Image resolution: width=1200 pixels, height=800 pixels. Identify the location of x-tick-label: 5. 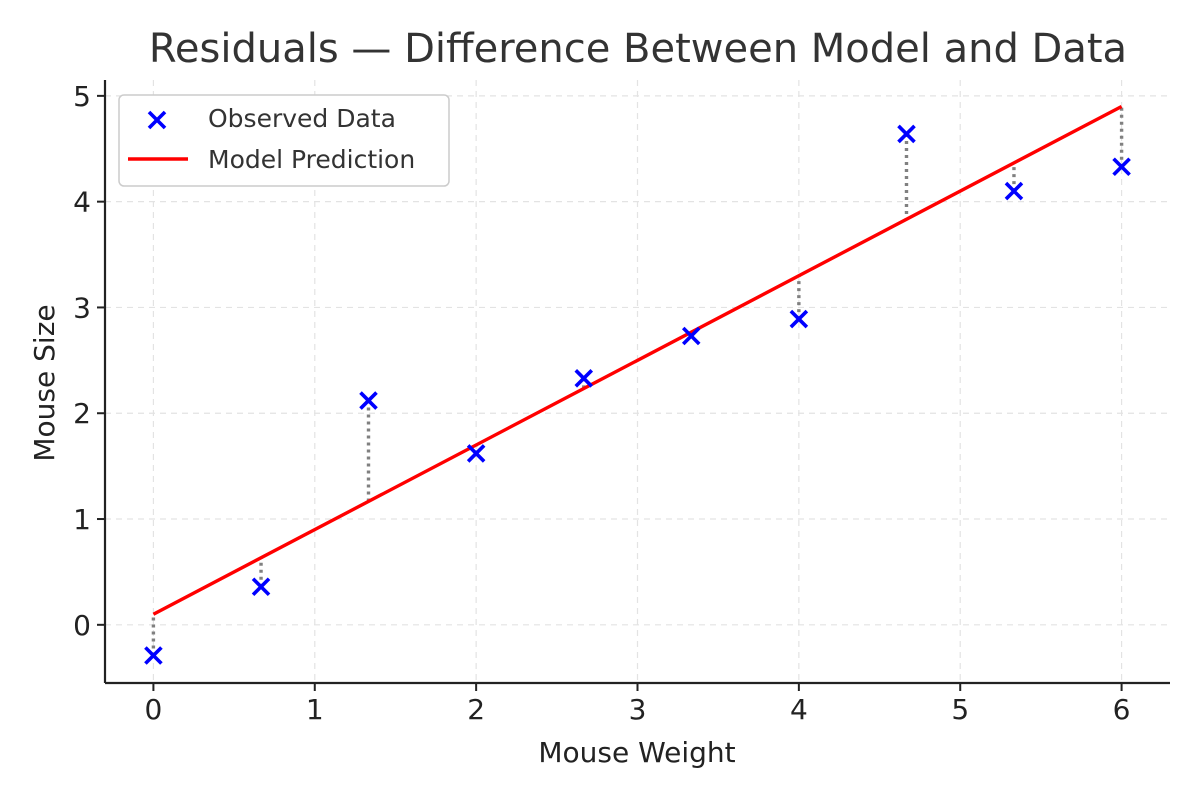
(960, 709).